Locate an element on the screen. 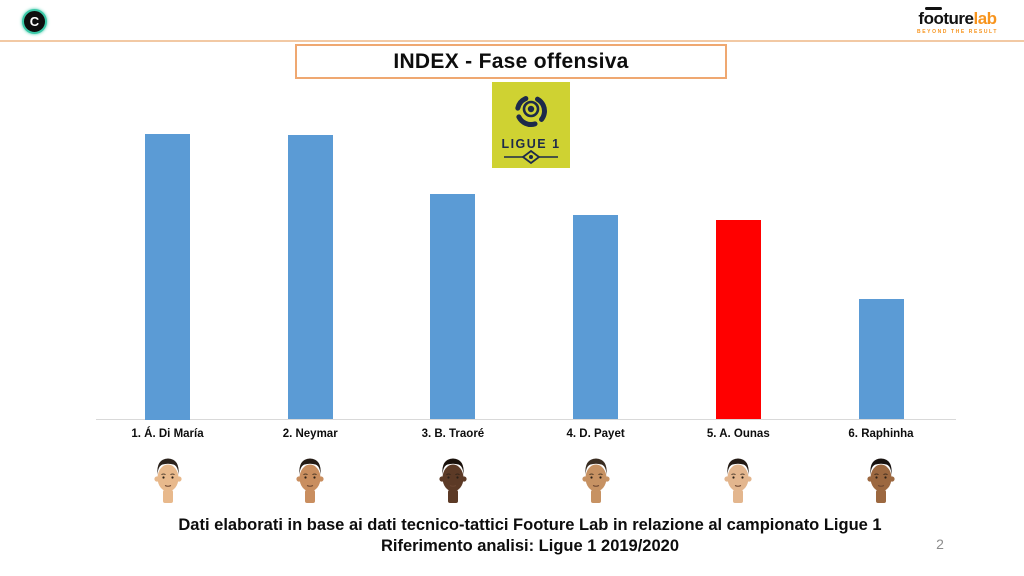  category-label-2: 2. Neymar is located at coordinates (310, 434).